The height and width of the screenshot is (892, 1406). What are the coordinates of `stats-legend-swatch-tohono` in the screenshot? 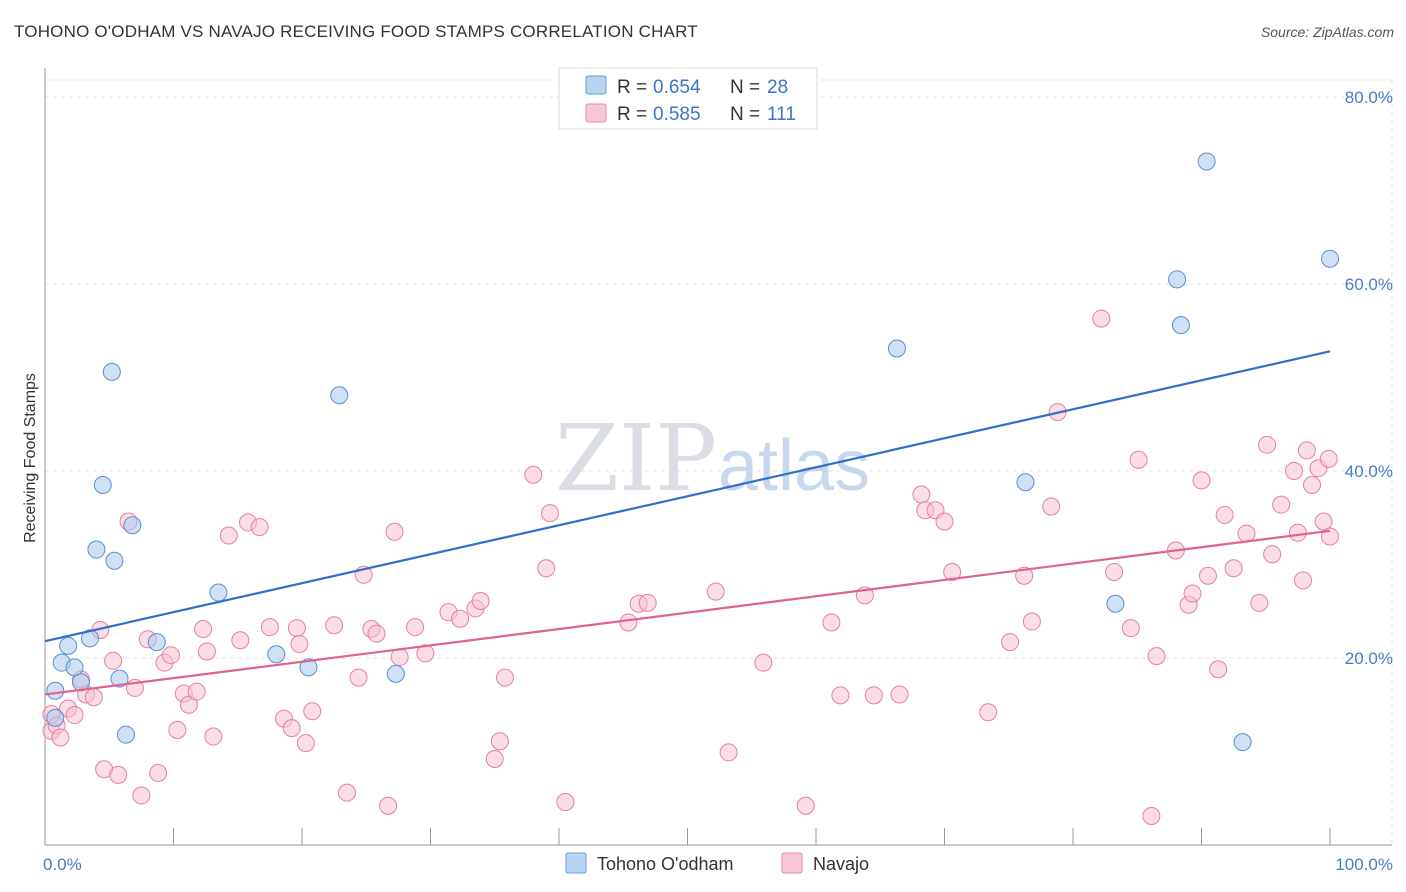 It's located at (596, 85).